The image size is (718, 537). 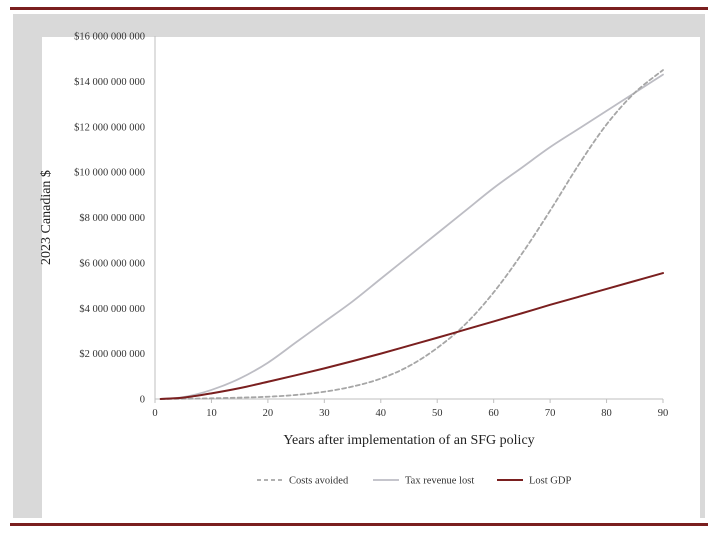 I want to click on x-tick-label: 10, so click(x=211, y=413).